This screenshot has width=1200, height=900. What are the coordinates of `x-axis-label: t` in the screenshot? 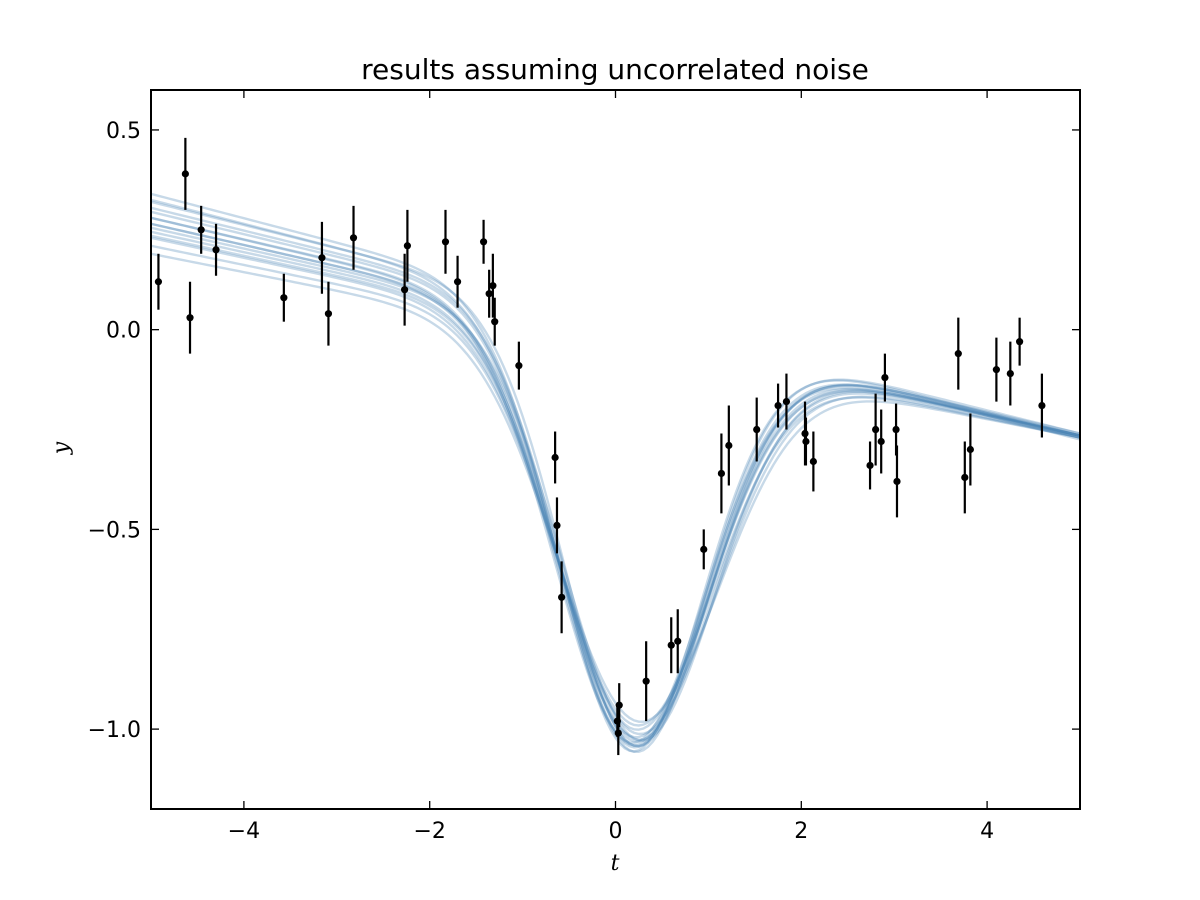 It's located at (615, 863).